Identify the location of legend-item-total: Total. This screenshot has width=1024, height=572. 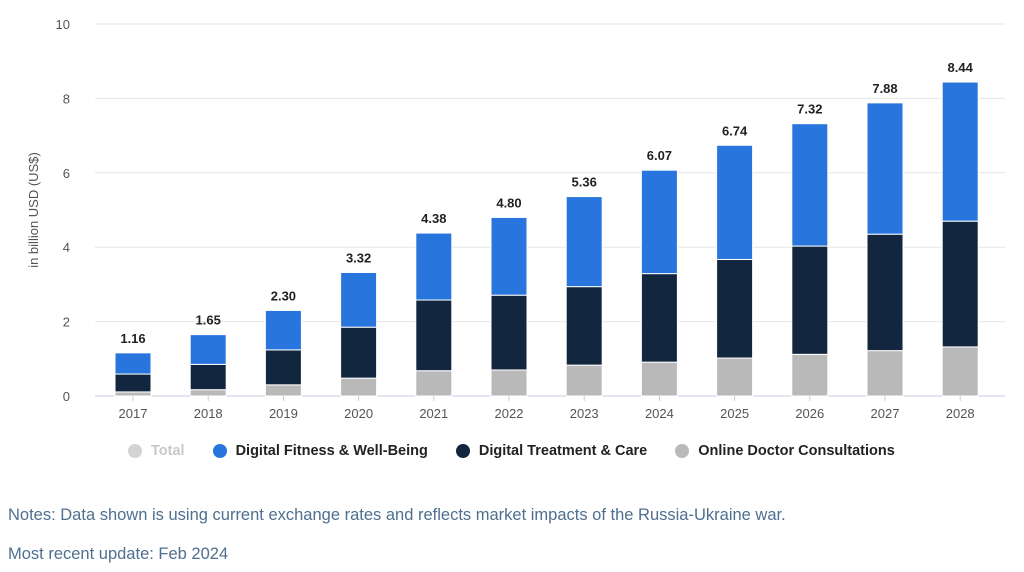
(156, 451).